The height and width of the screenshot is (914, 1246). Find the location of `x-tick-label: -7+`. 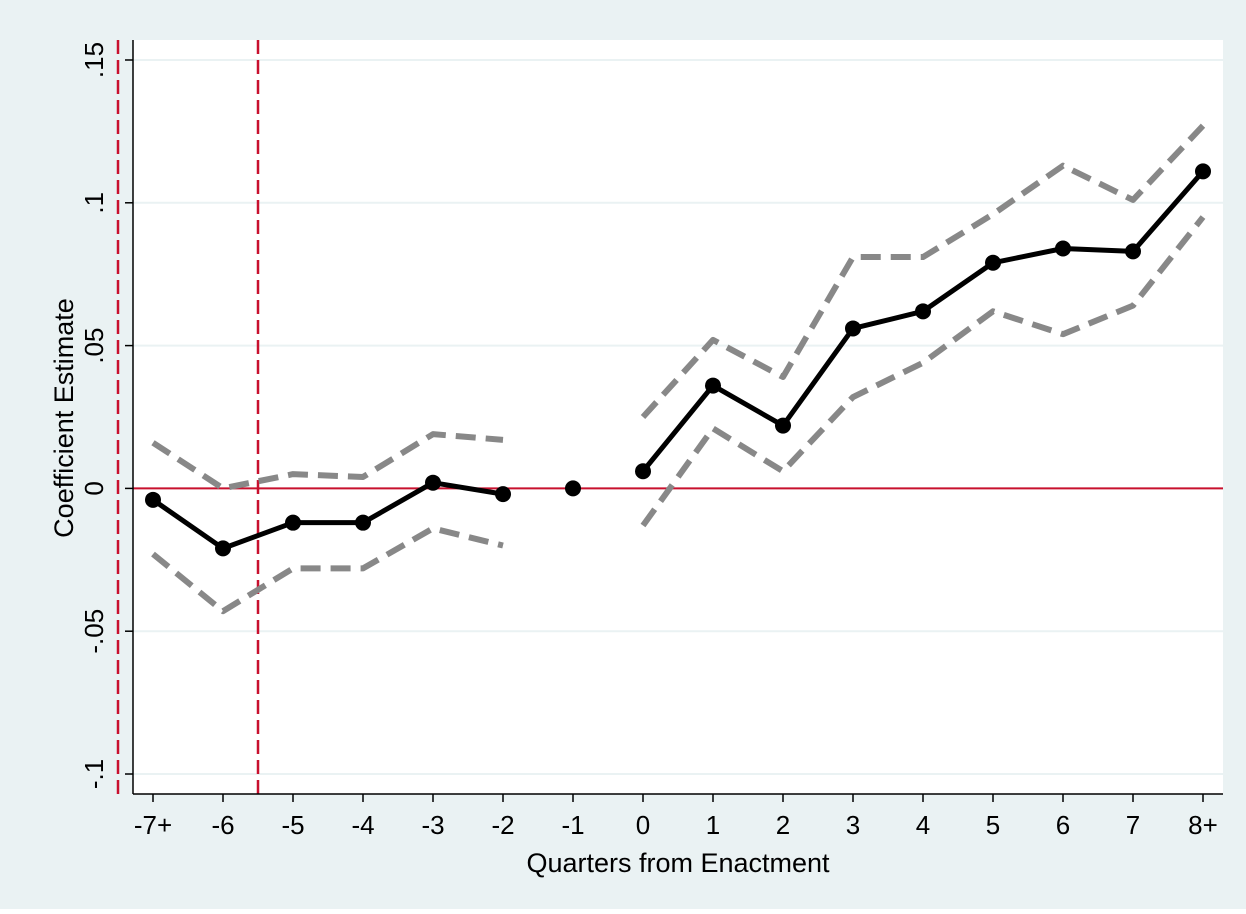

x-tick-label: -7+ is located at coordinates (153, 825).